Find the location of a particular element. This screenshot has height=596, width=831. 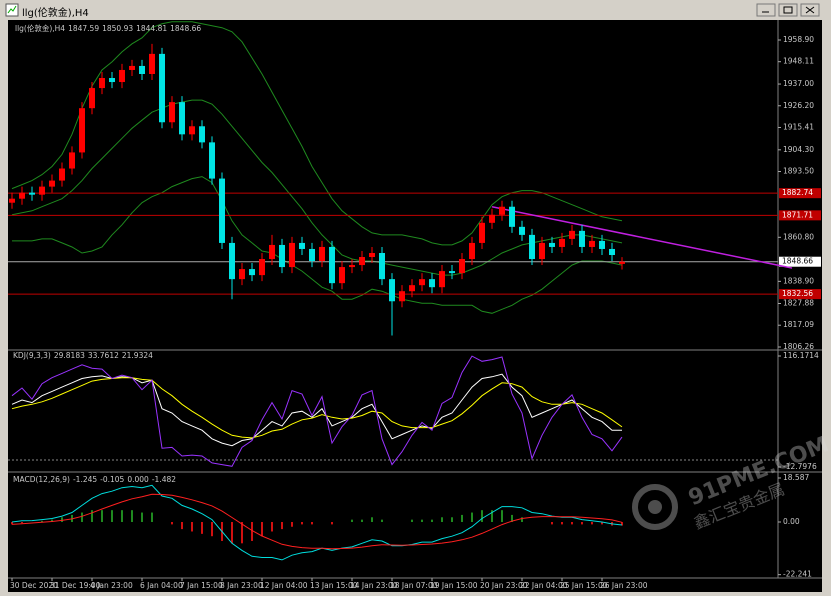

x-tick-label: 6 Jan 04:00 is located at coordinates (161, 585).